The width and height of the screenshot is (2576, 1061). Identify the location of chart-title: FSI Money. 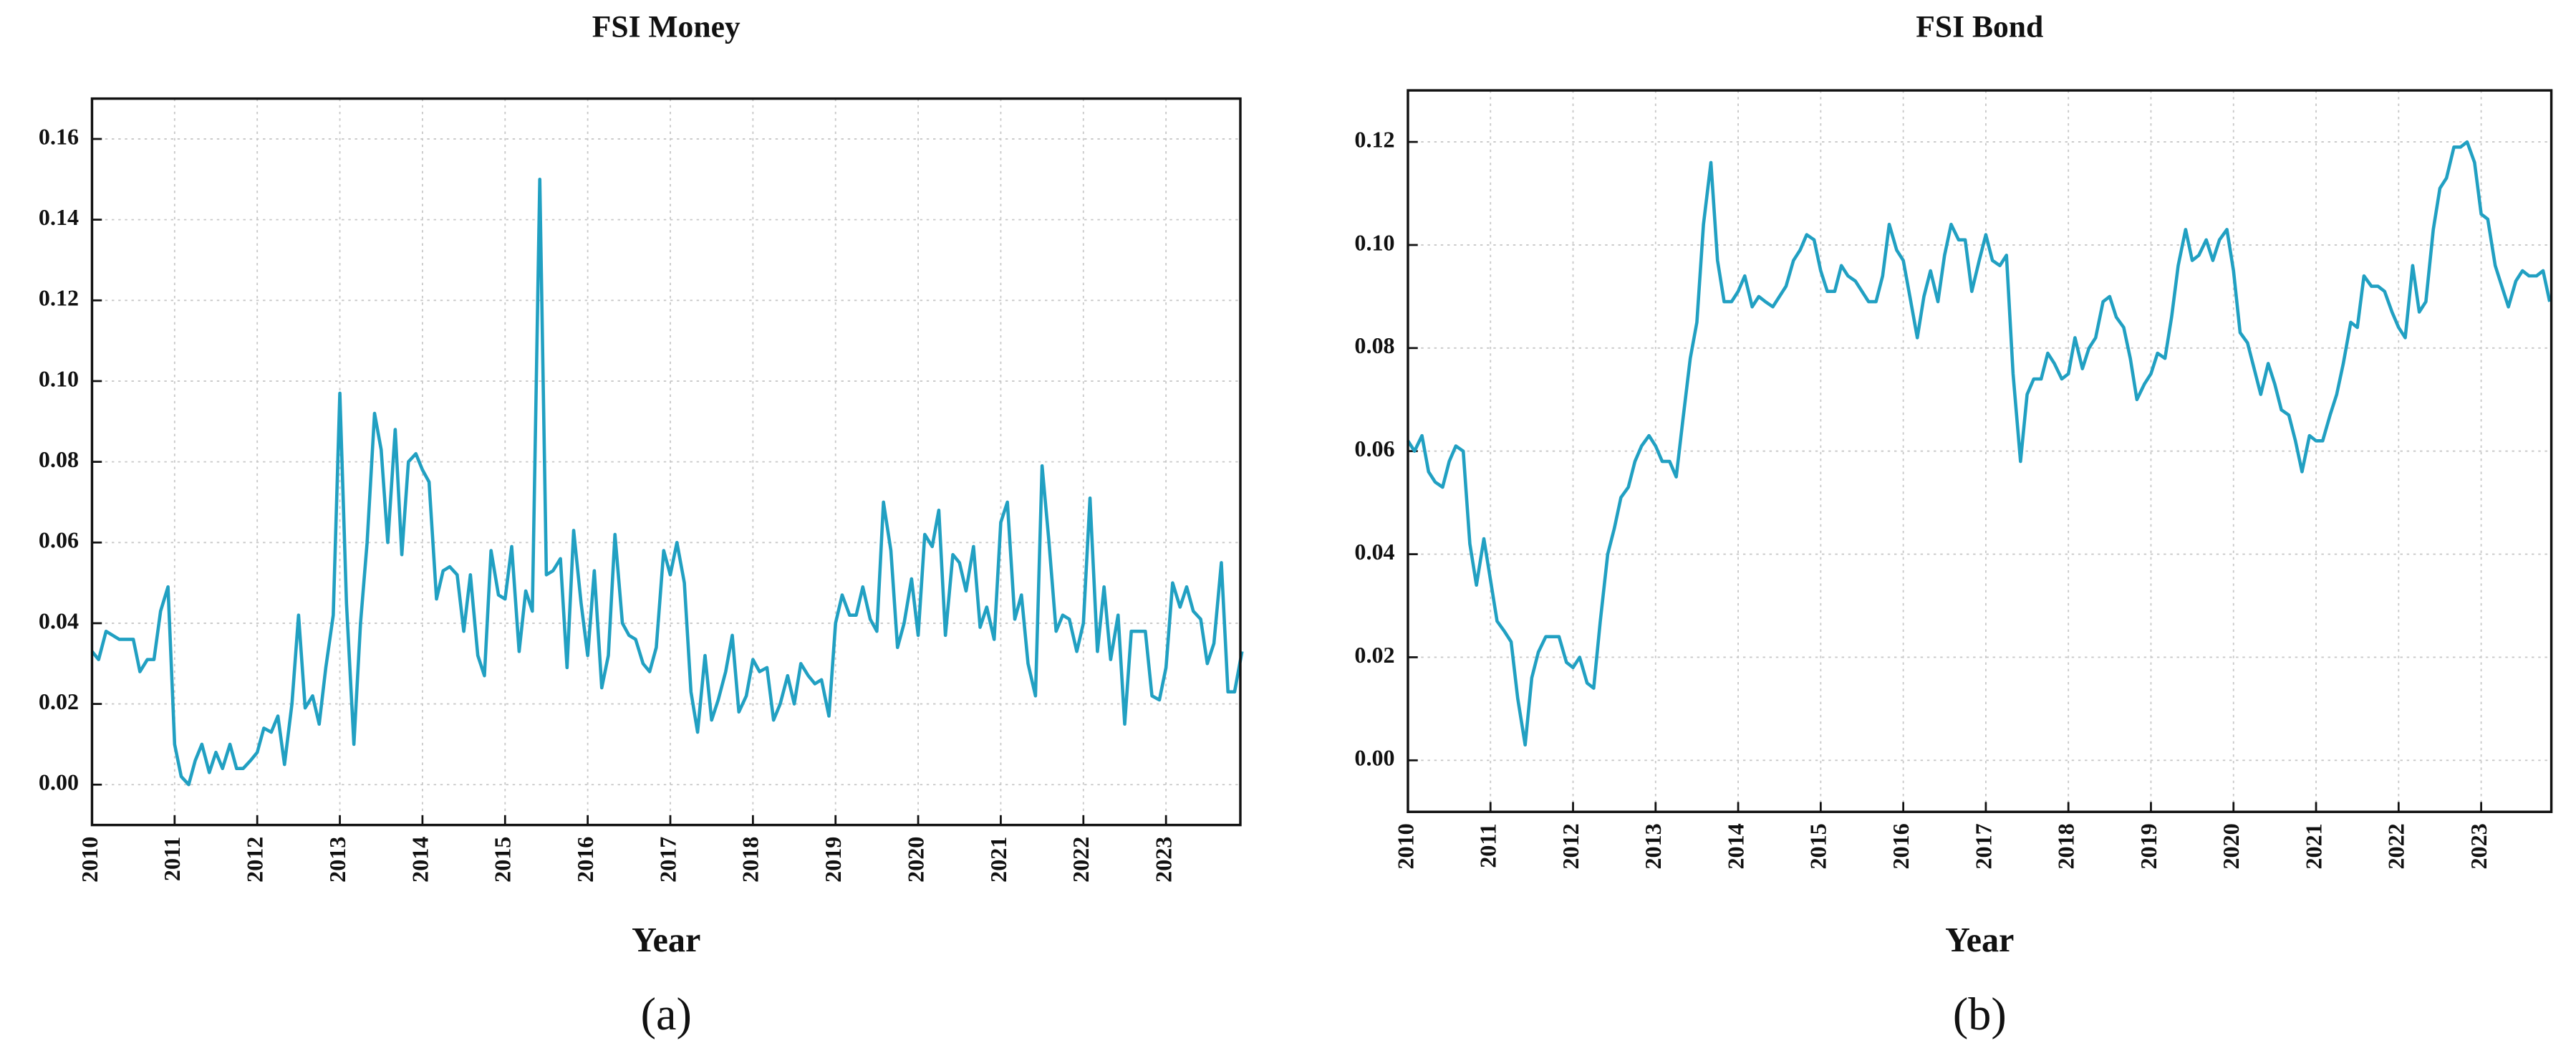
(666, 26).